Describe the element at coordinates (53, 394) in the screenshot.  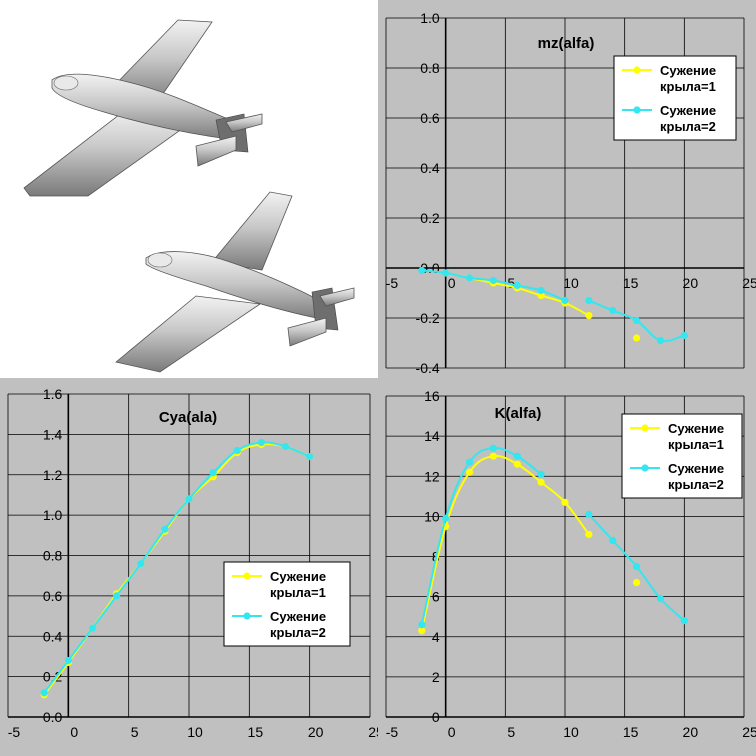
I see `y-tick-label: 1.6` at that location.